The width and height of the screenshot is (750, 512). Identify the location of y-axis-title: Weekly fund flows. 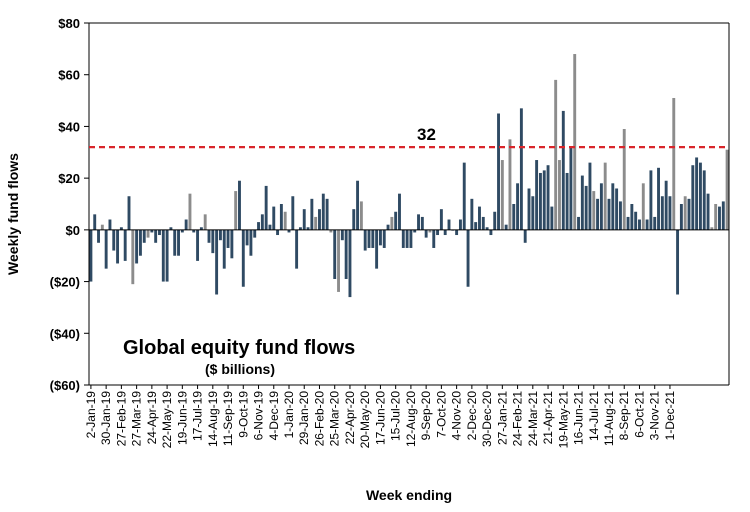
(13, 214).